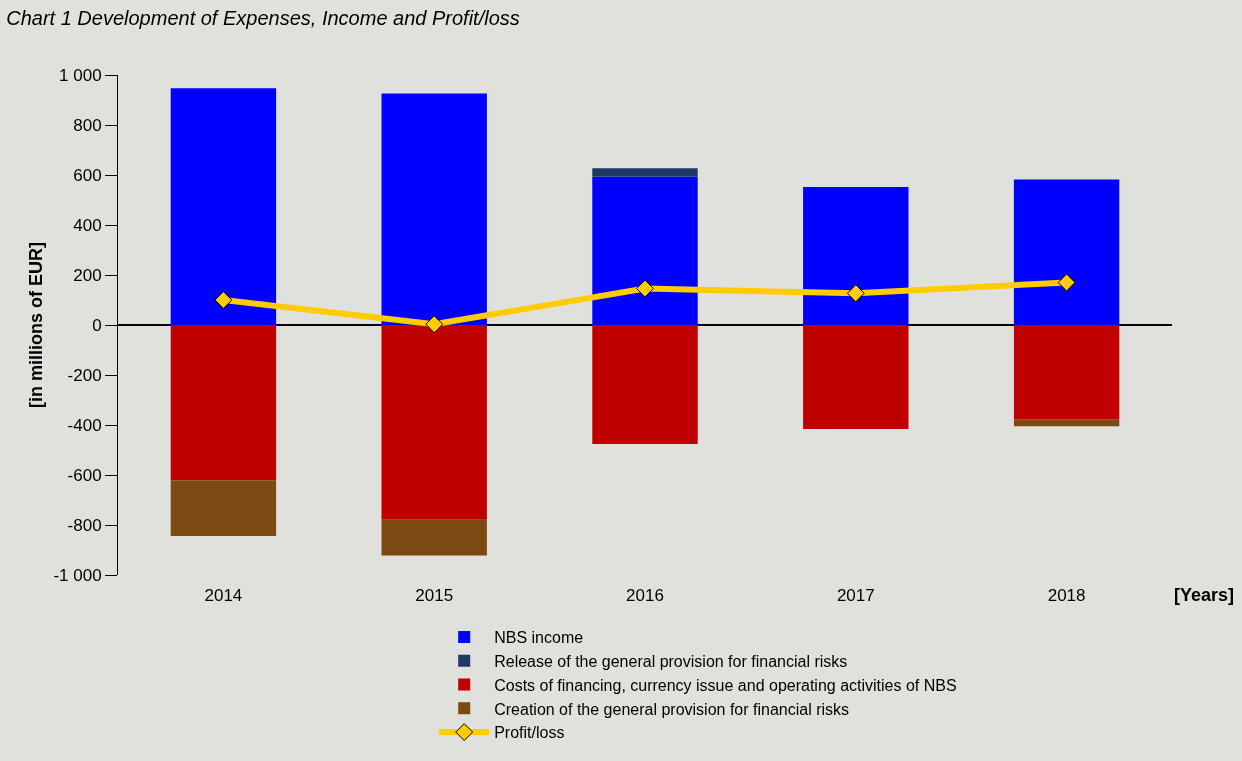 This screenshot has width=1242, height=761. What do you see at coordinates (529, 733) in the screenshot?
I see `legend-label: Profit/loss` at bounding box center [529, 733].